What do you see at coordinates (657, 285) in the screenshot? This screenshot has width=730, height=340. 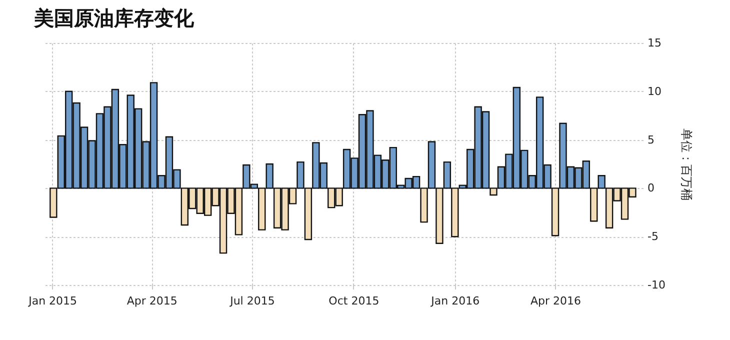 I see `y-tick-label: -10` at bounding box center [657, 285].